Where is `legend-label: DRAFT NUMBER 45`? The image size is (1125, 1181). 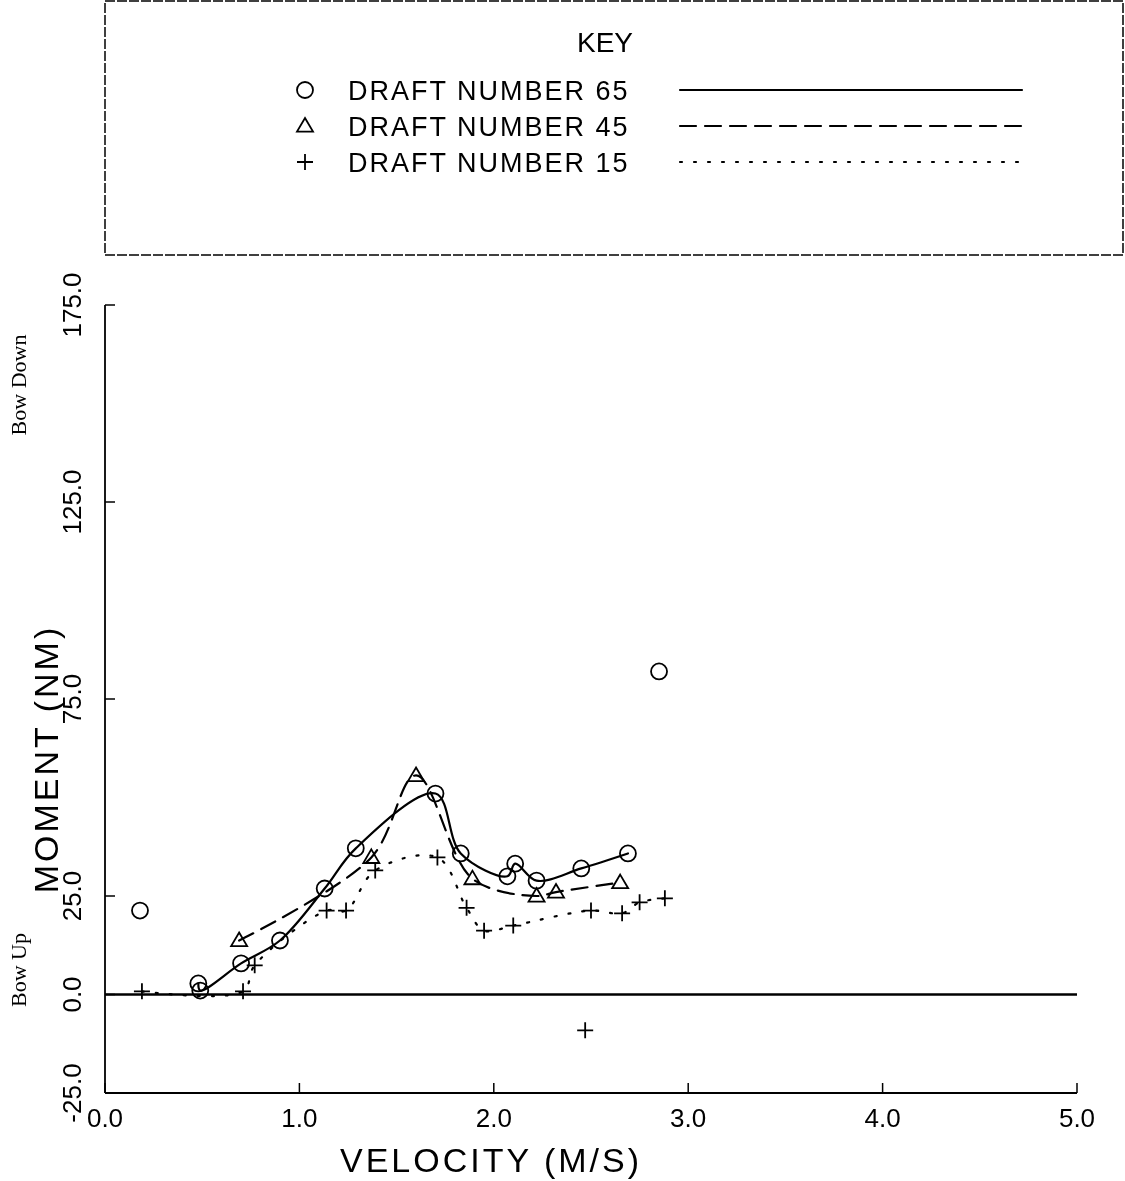 legend-label: DRAFT NUMBER 45 is located at coordinates (489, 127).